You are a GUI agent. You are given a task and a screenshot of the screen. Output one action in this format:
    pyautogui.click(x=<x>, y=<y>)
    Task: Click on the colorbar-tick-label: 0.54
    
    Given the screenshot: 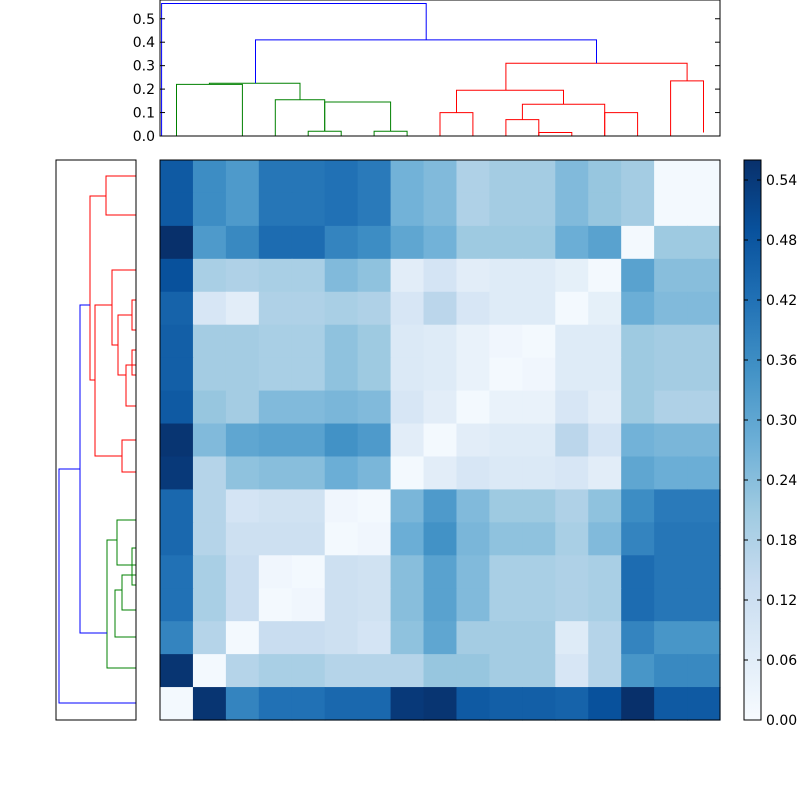 What is the action you would take?
    pyautogui.click(x=781, y=181)
    